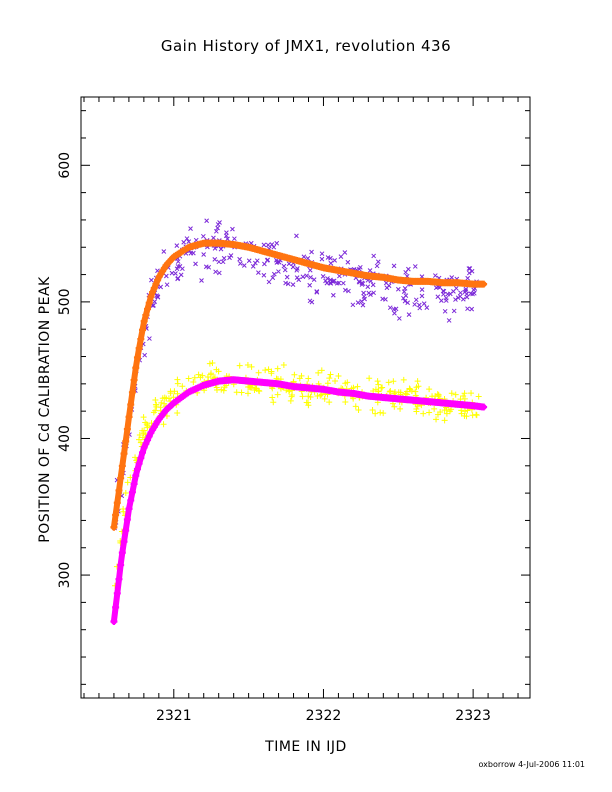  What do you see at coordinates (174, 716) in the screenshot?
I see `x-tick-label: 2321` at bounding box center [174, 716].